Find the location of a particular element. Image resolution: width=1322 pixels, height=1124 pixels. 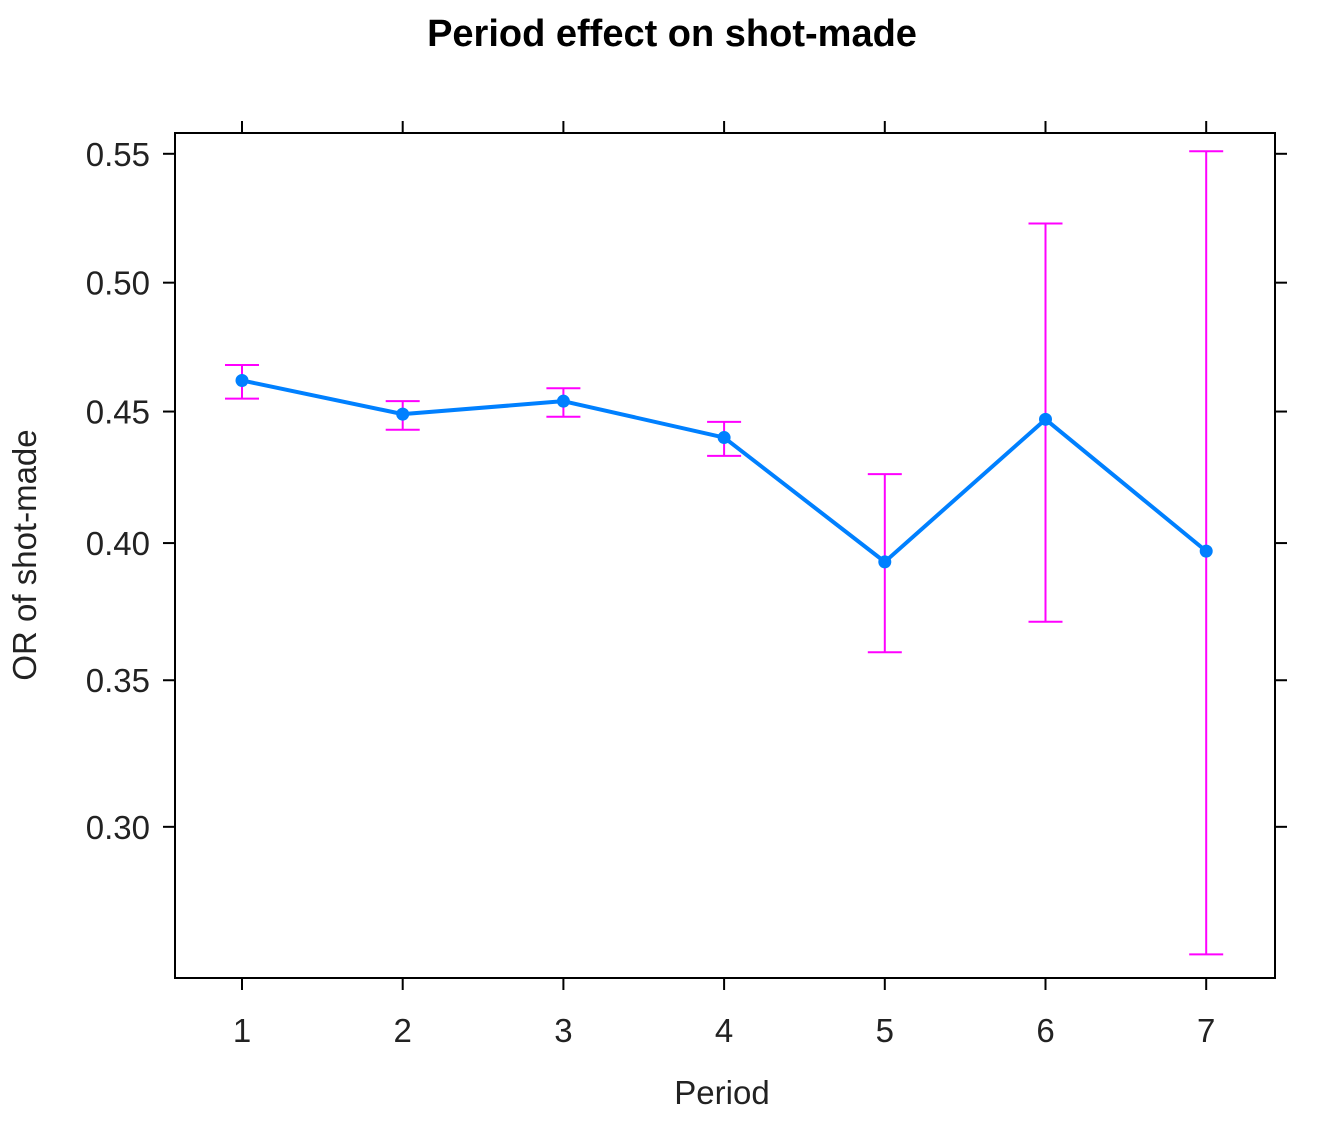

x-tick-label: 4 is located at coordinates (724, 1030).